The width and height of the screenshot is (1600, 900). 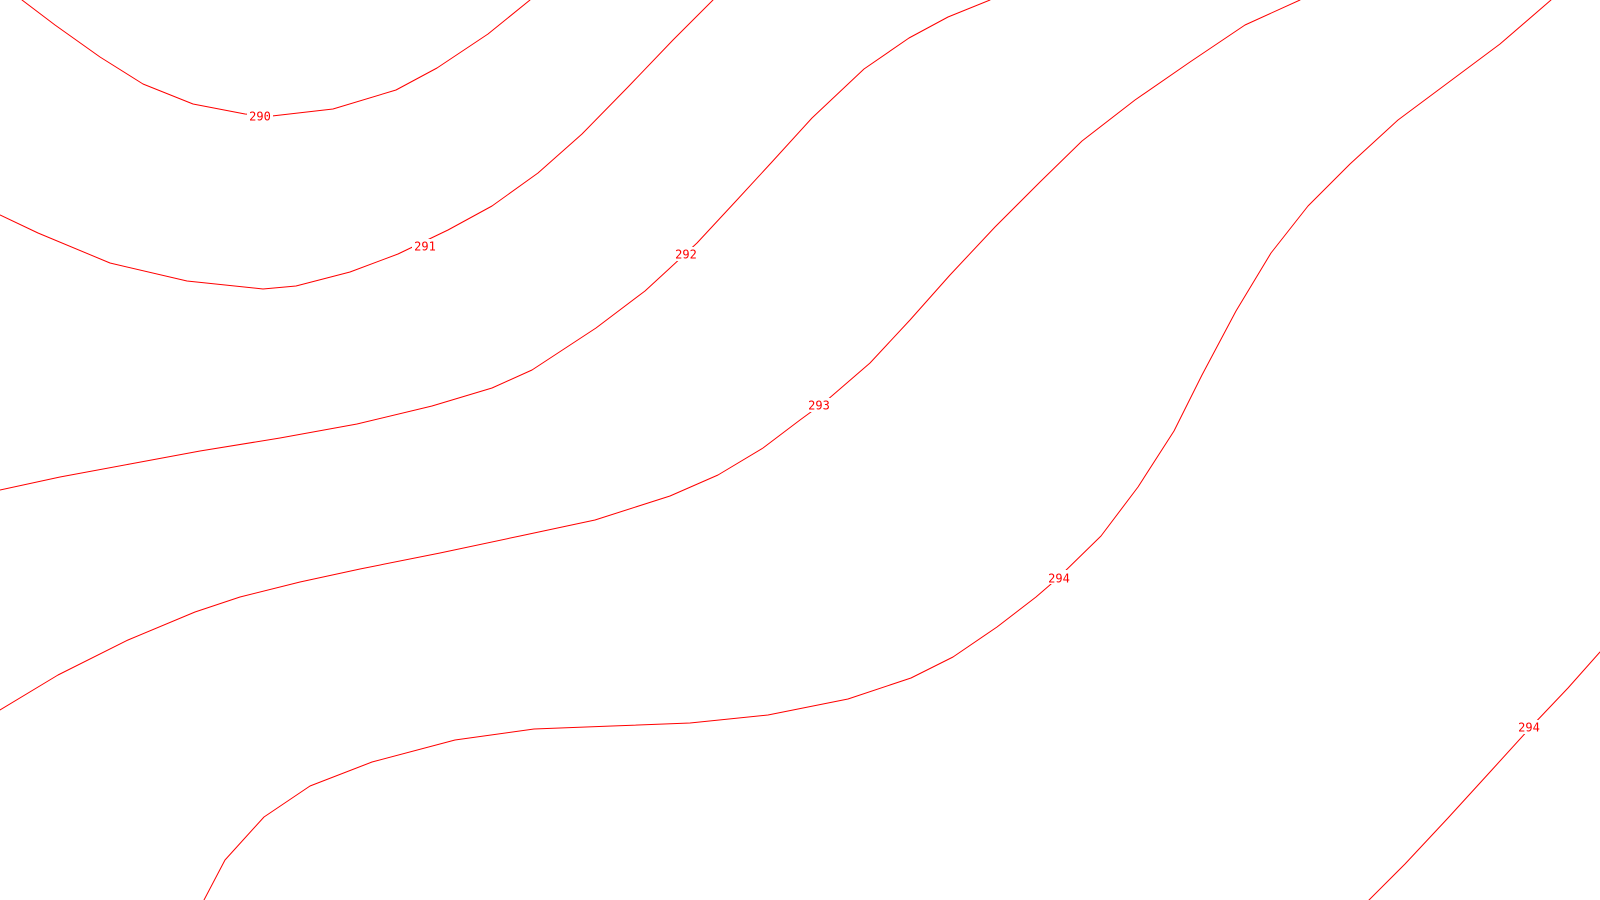 I want to click on contour-label-293: 293, so click(x=819, y=406).